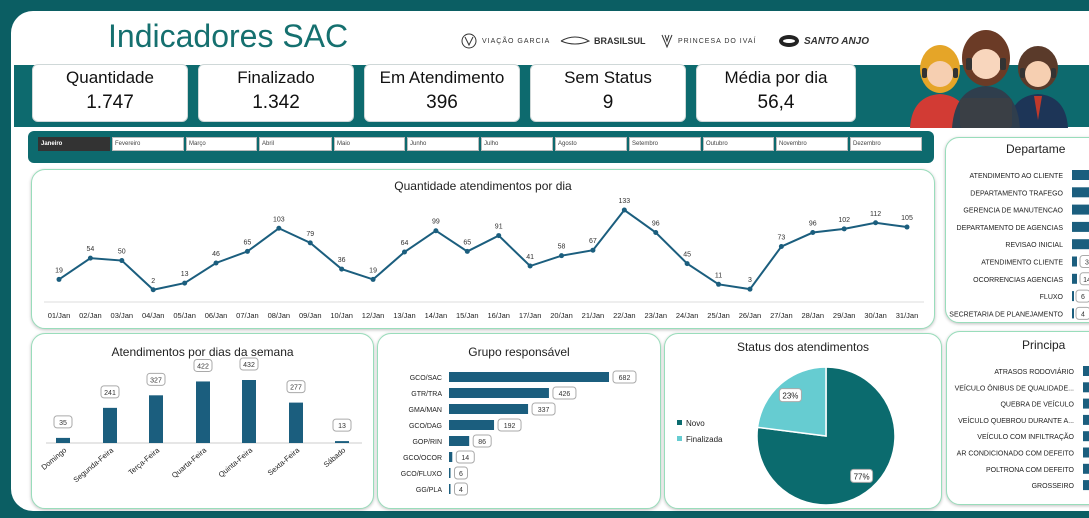 The height and width of the screenshot is (518, 1089). I want to click on x-tick-label: 23/Jan, so click(655, 315).